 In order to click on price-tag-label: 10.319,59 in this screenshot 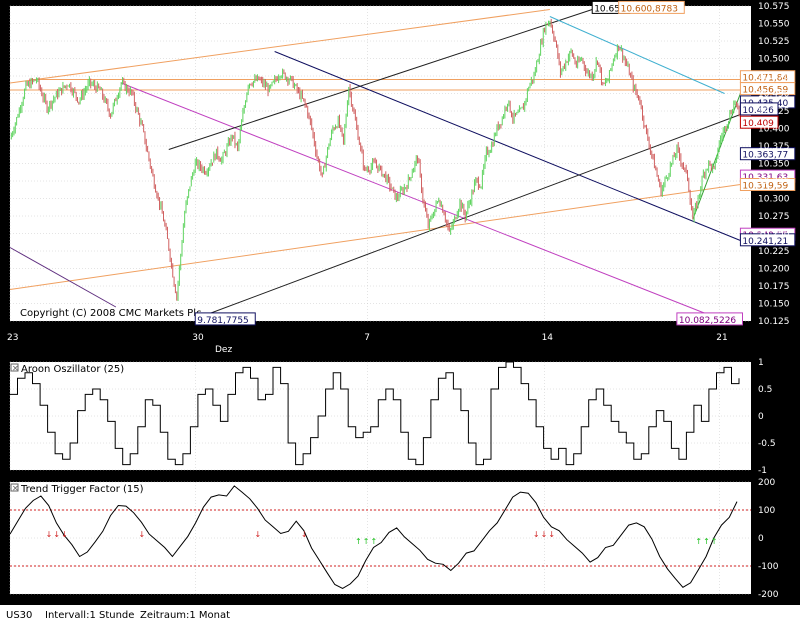, I will do `click(765, 187)`.